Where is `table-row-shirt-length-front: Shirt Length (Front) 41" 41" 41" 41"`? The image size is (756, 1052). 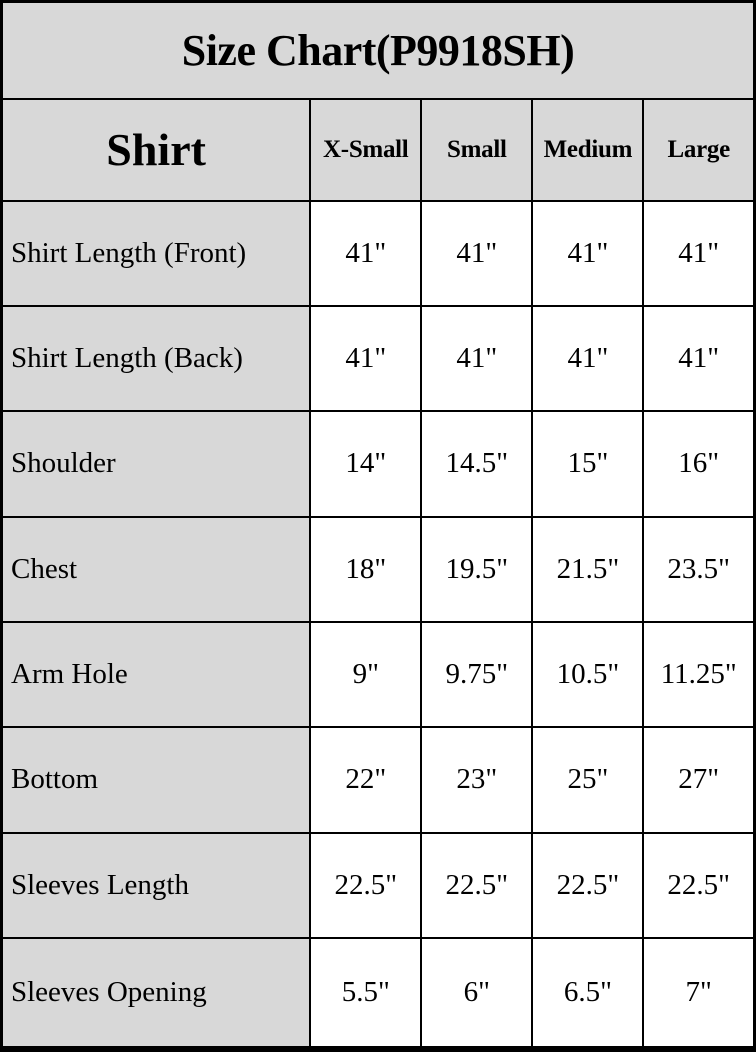 table-row-shirt-length-front: Shirt Length (Front) 41" 41" 41" 41" is located at coordinates (378, 253).